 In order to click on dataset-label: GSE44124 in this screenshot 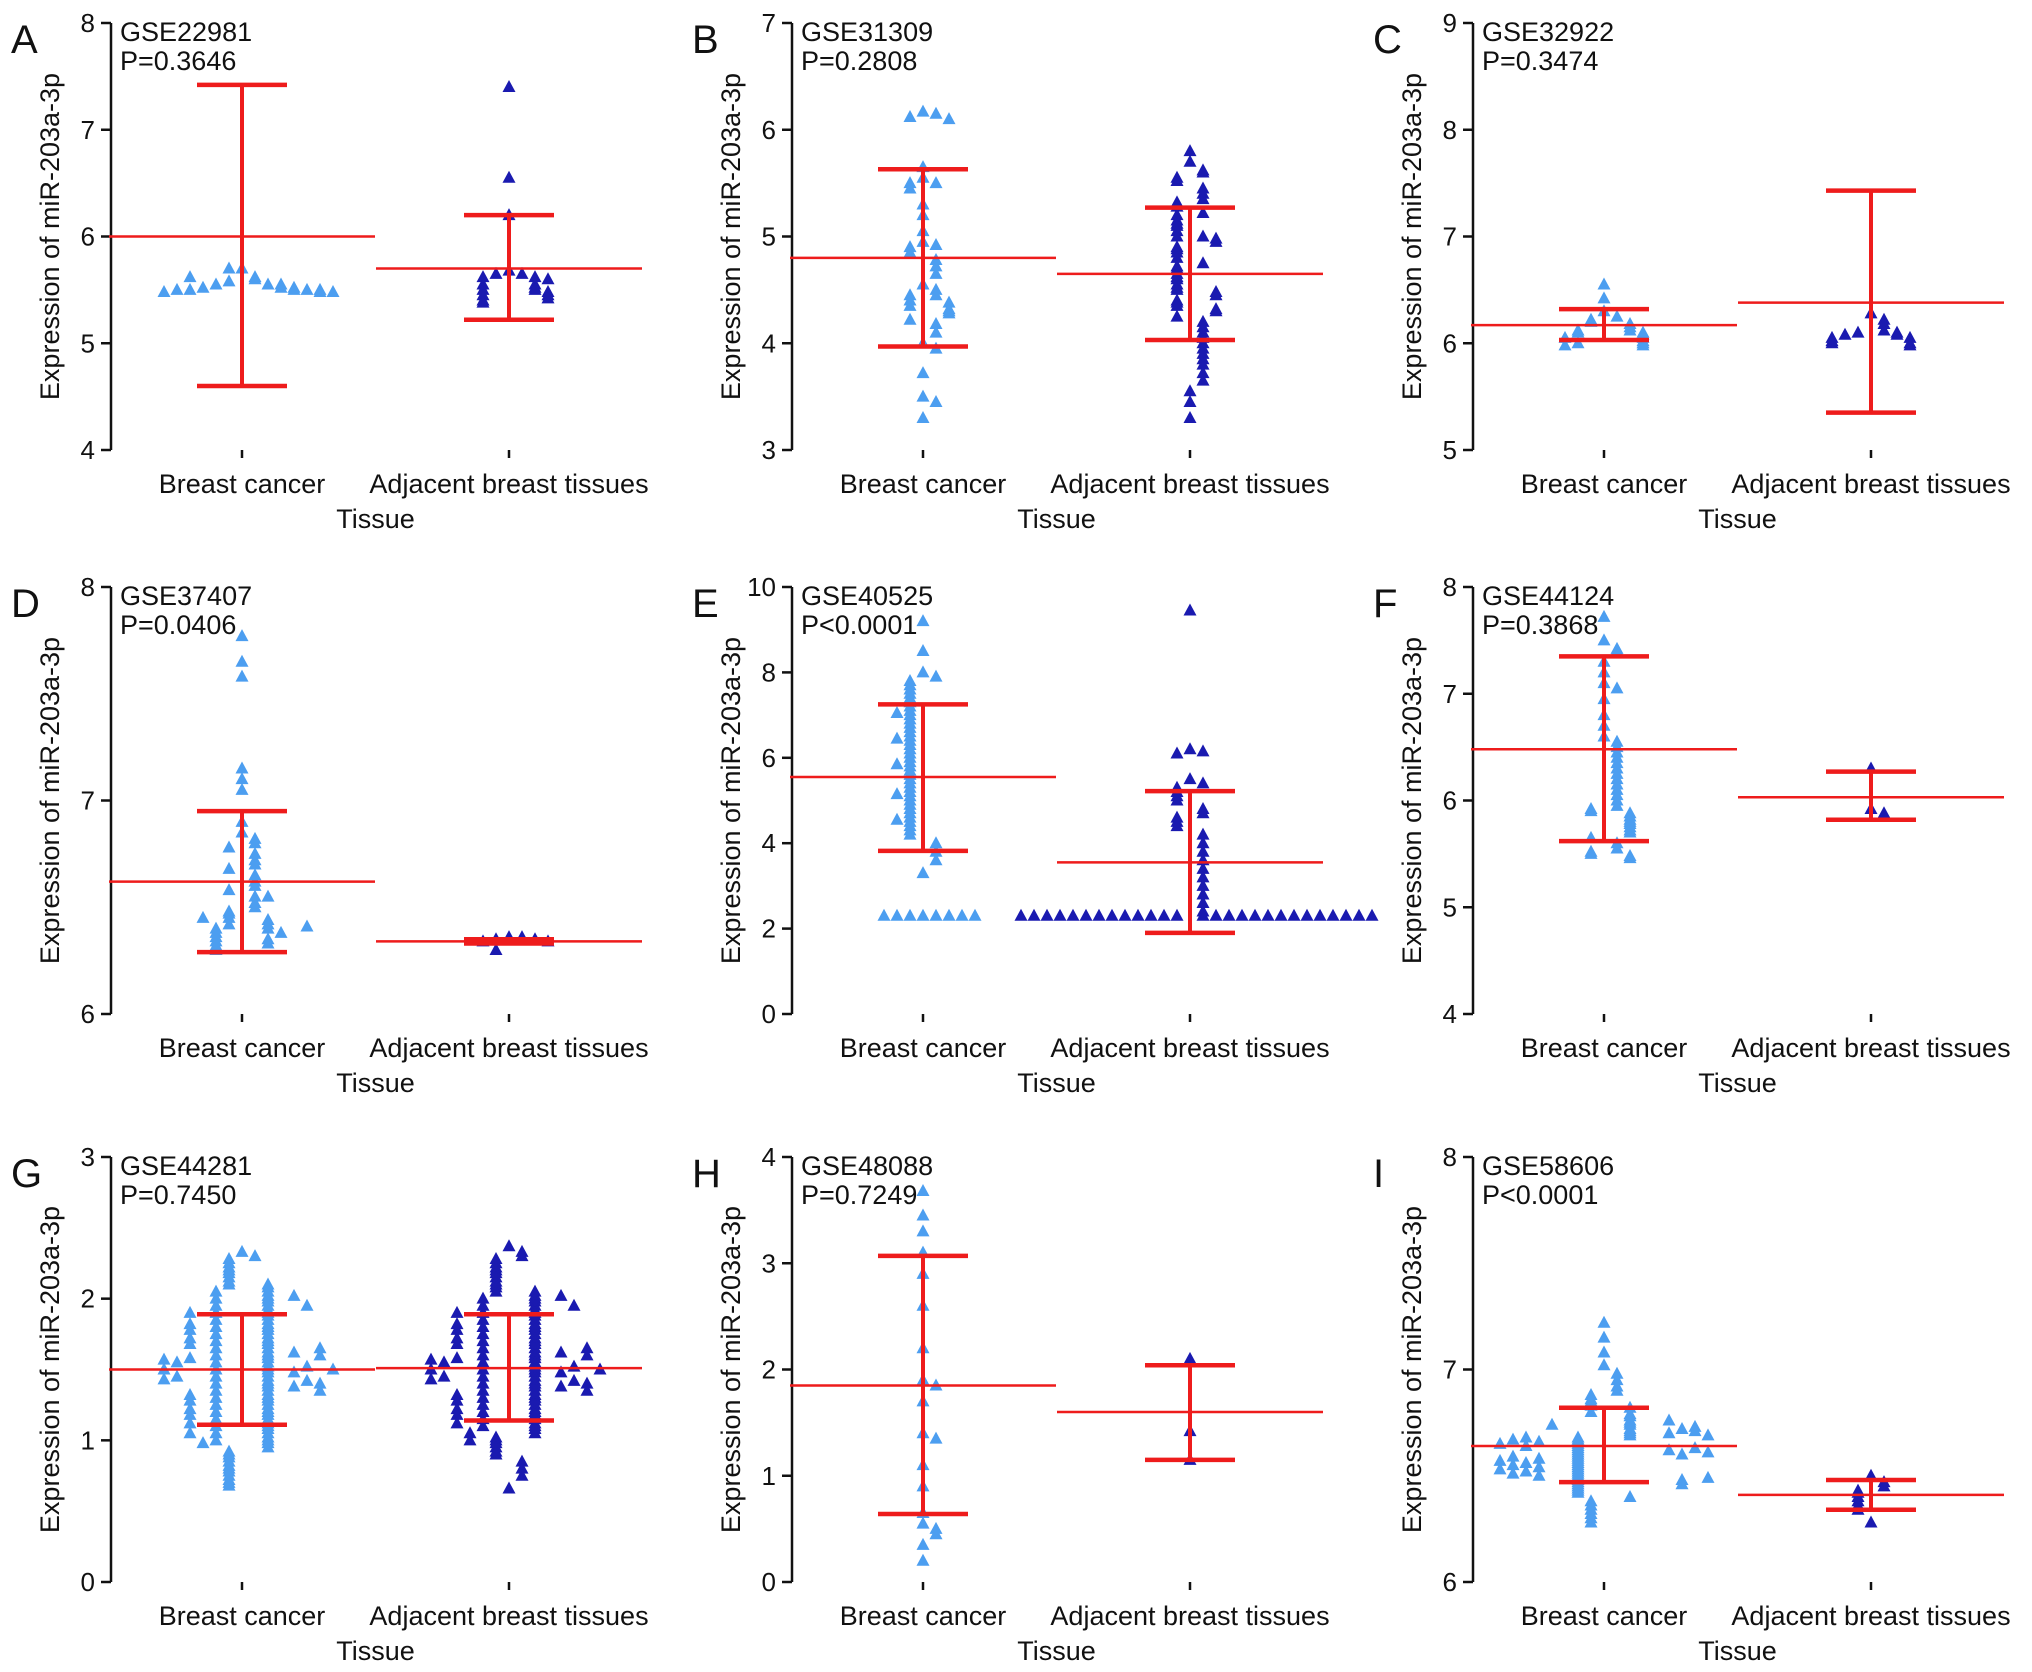, I will do `click(1548, 596)`.